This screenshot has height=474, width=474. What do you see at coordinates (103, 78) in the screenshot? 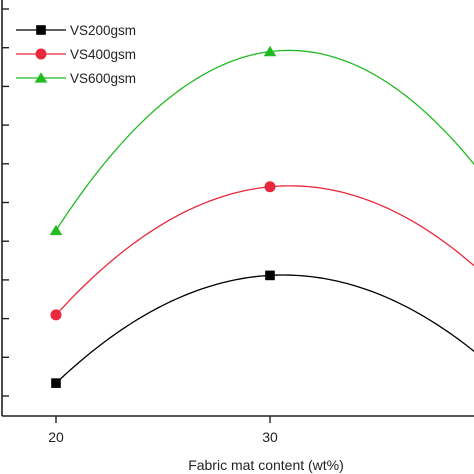
I see `legend-label: VS600gsm` at bounding box center [103, 78].